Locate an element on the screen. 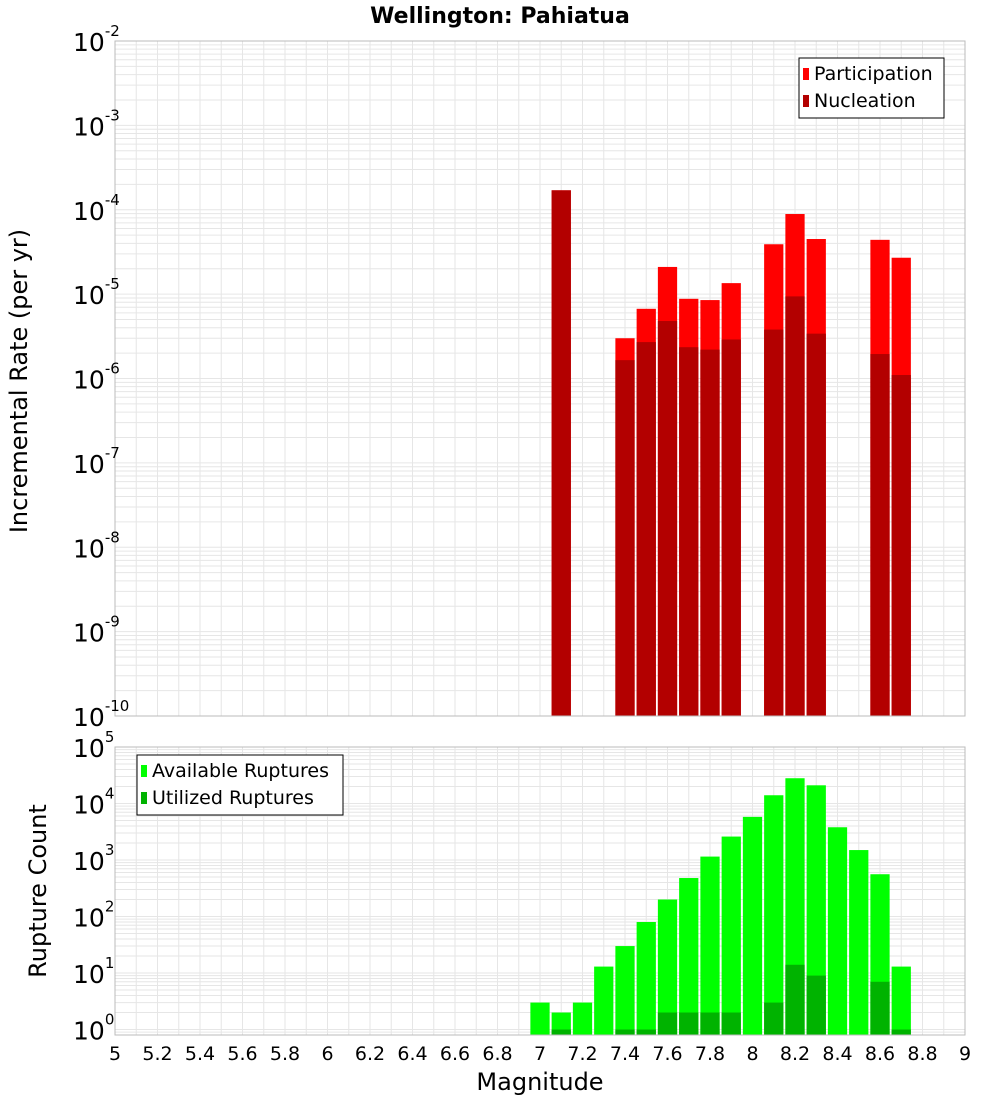 This screenshot has height=1104, width=1000. x-tick-label: 7.2 is located at coordinates (582, 1054).